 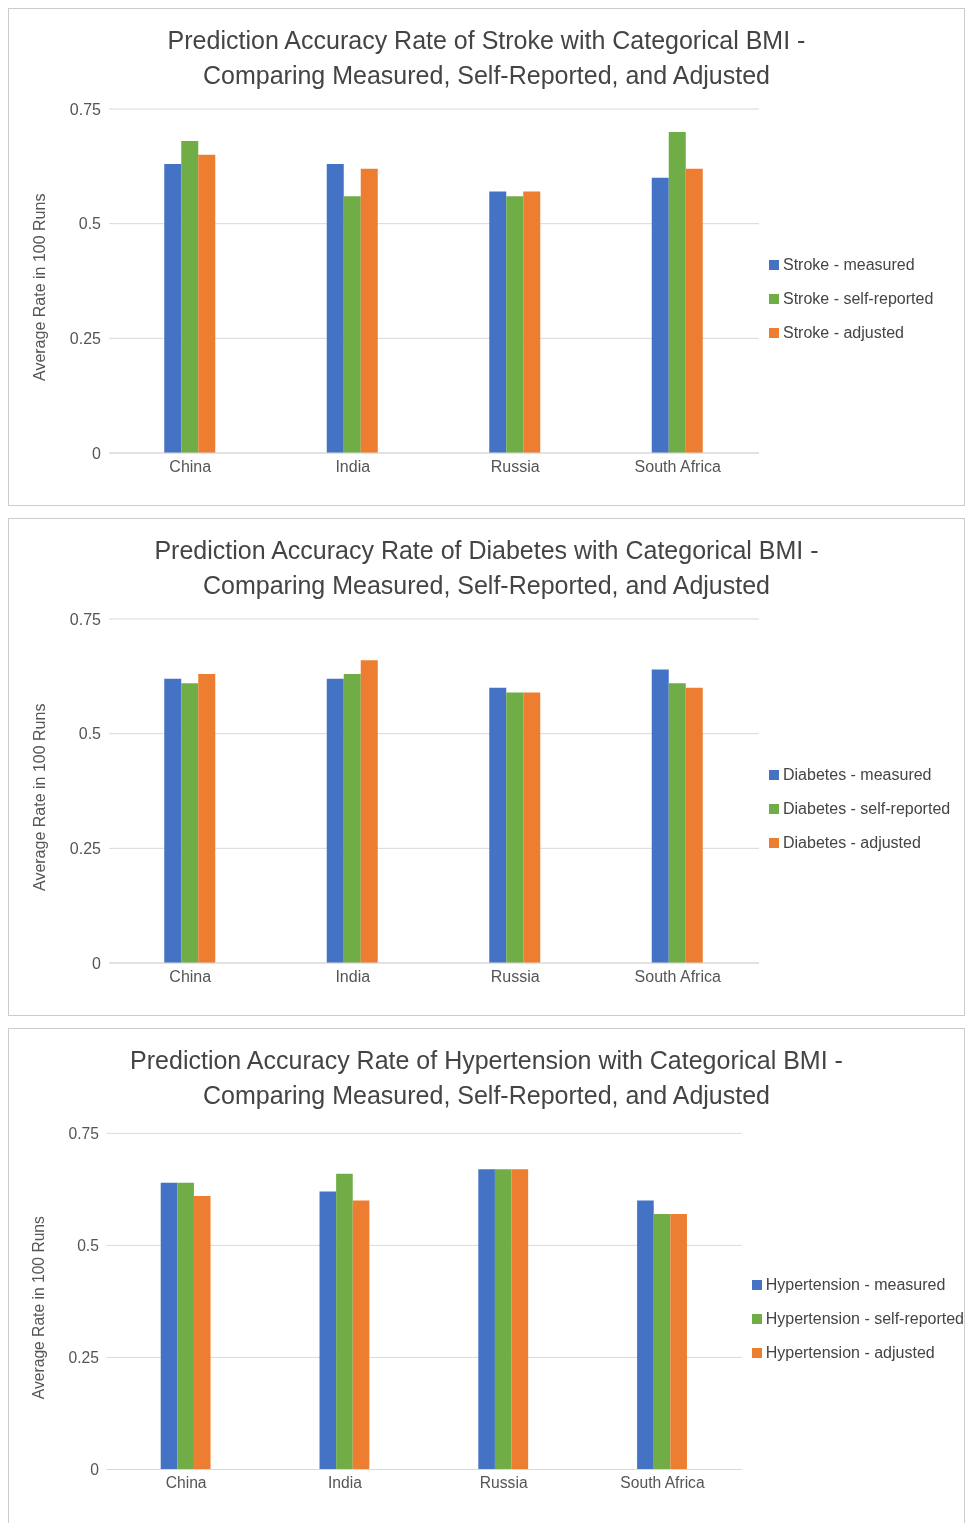 What do you see at coordinates (850, 1353) in the screenshot?
I see `legend-label: Hypertension - adjusted` at bounding box center [850, 1353].